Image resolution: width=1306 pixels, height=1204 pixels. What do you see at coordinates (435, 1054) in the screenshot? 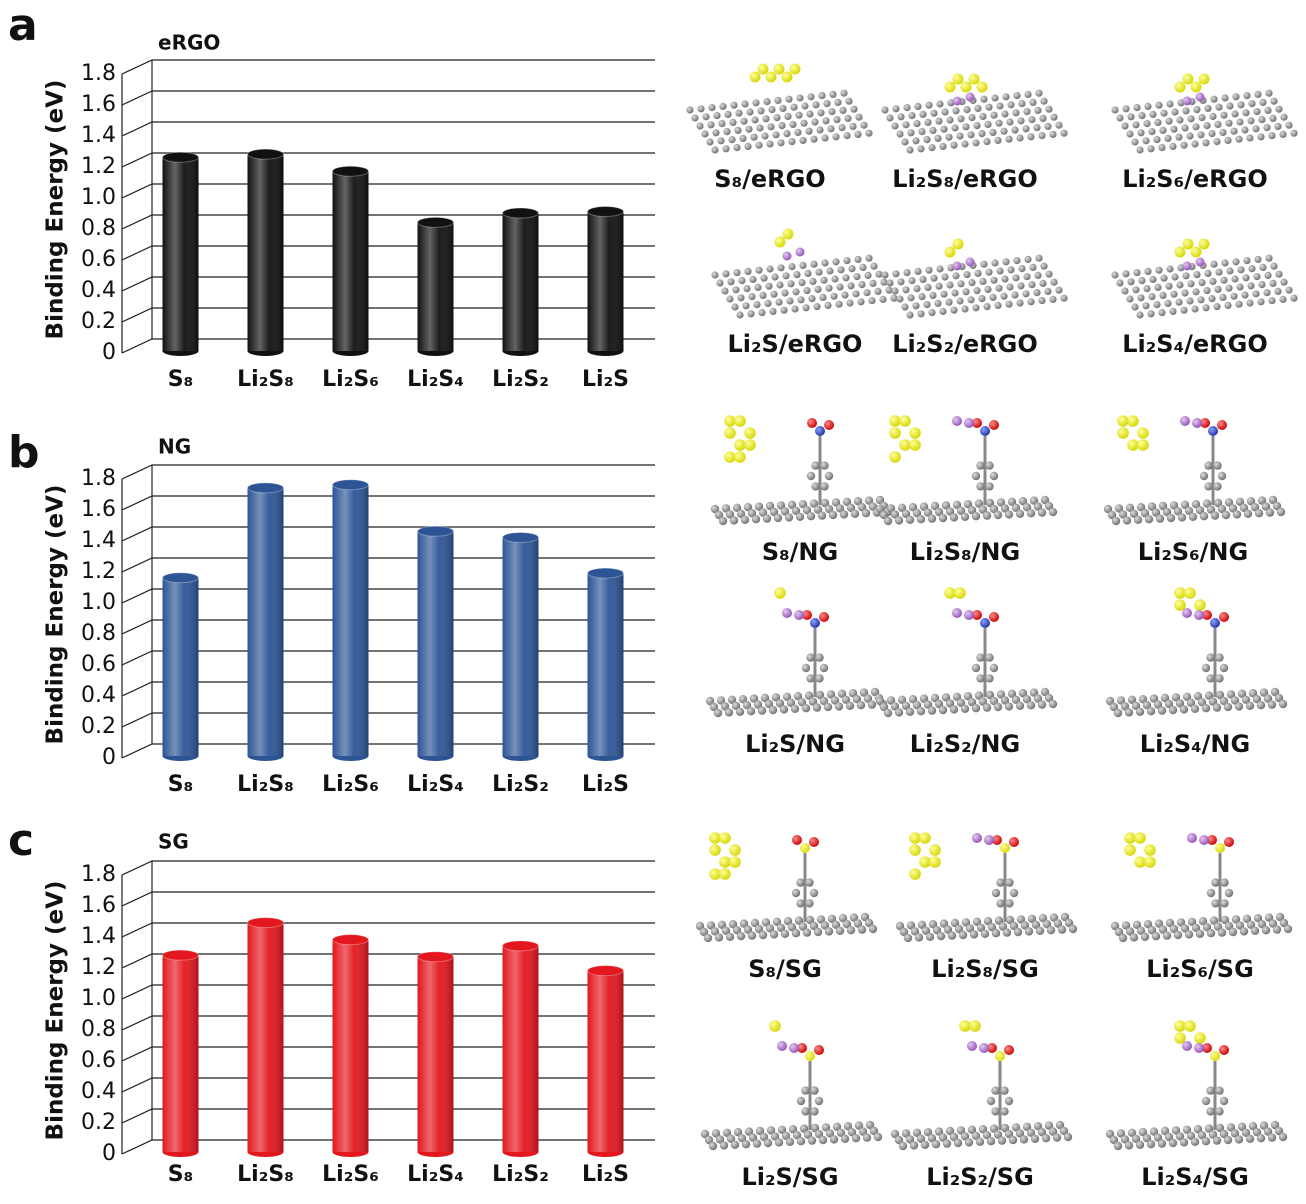
I see `bar-shine` at bounding box center [435, 1054].